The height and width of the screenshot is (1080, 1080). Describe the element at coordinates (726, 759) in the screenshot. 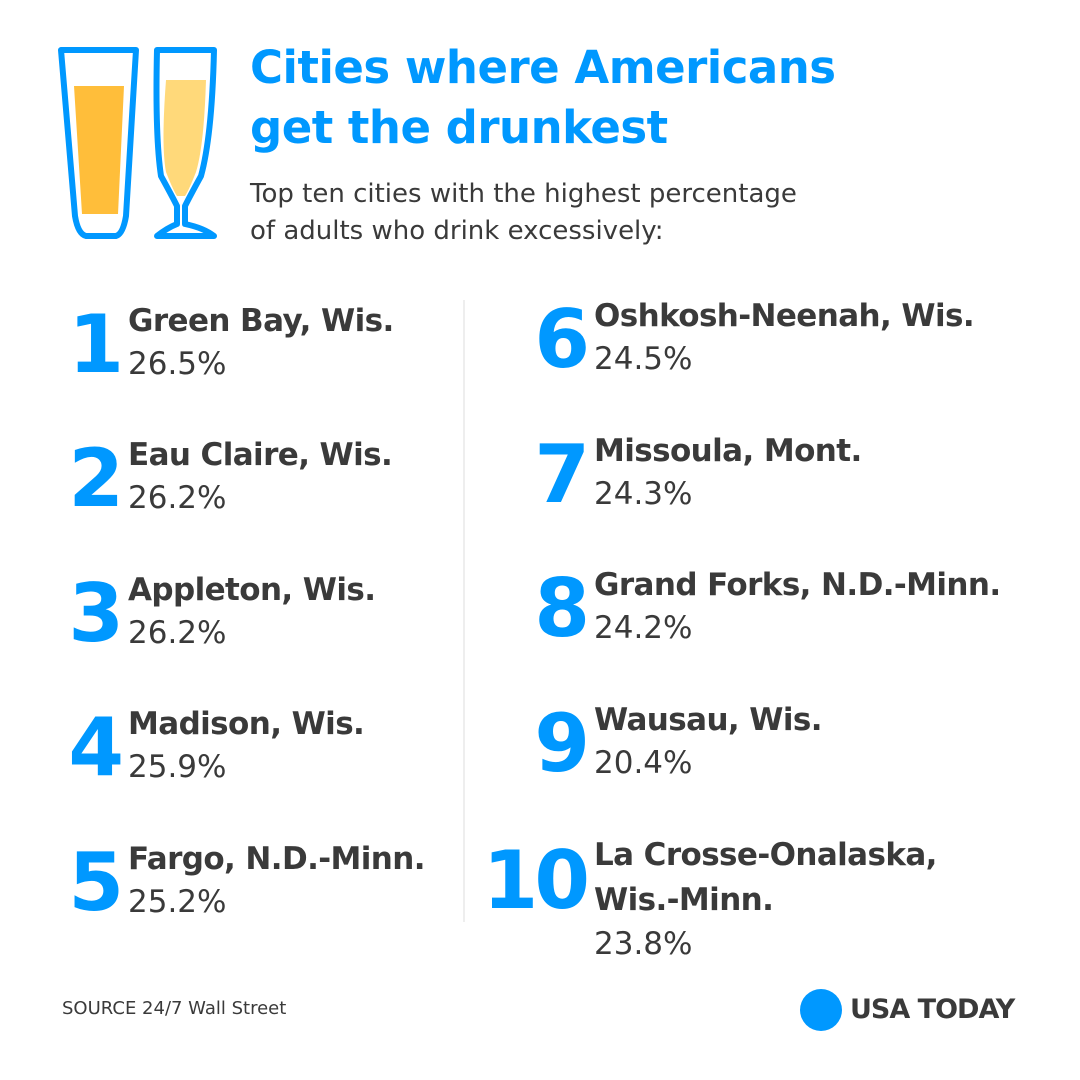

I see `rank-item: 9 Wausau, Wis. 20.4%` at that location.